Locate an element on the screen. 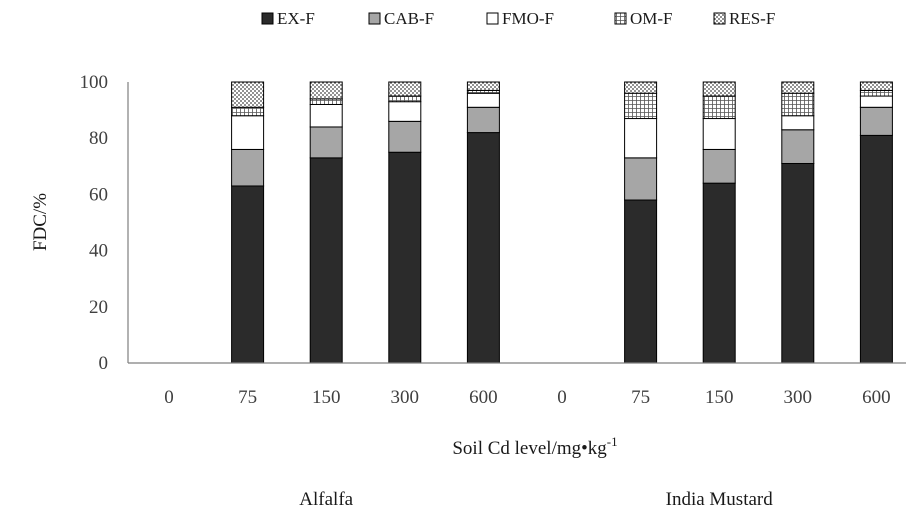 This screenshot has height=520, width=909. legend-swatch-ex-f is located at coordinates (267, 18).